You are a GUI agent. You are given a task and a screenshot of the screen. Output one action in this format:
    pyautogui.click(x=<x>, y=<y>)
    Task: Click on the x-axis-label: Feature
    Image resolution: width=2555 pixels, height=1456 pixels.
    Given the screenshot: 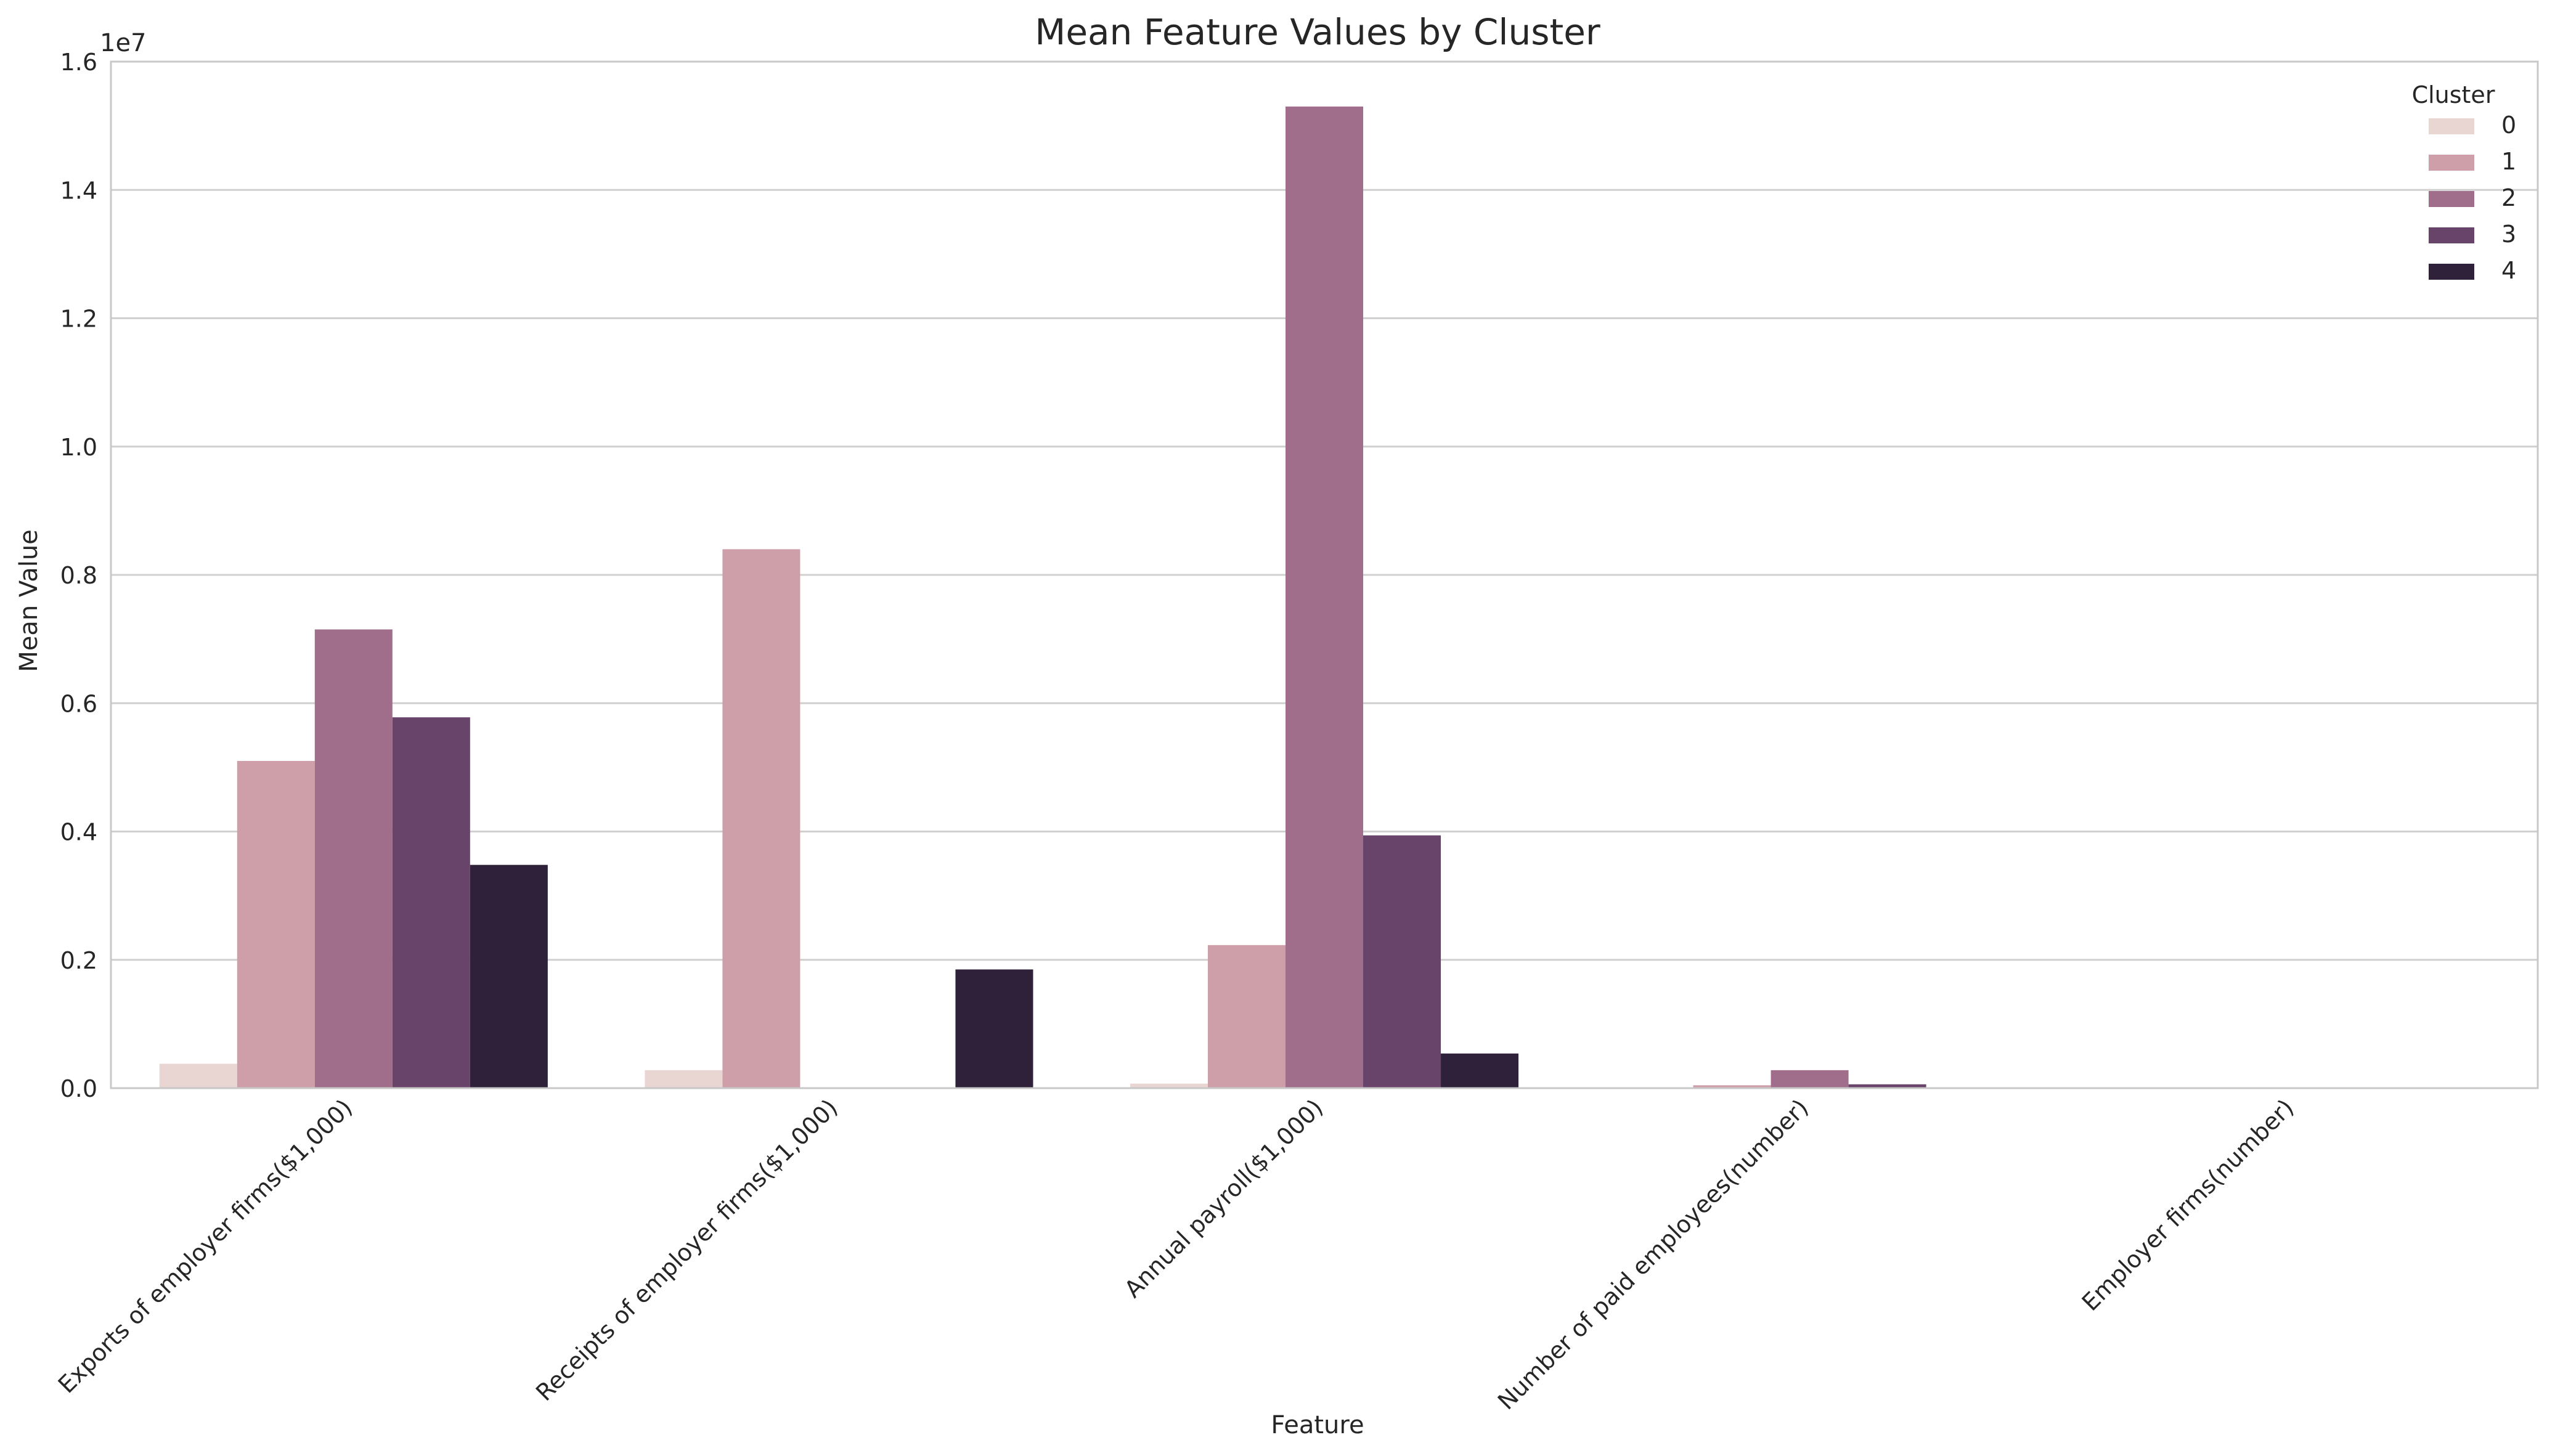 What is the action you would take?
    pyautogui.click(x=1317, y=1425)
    